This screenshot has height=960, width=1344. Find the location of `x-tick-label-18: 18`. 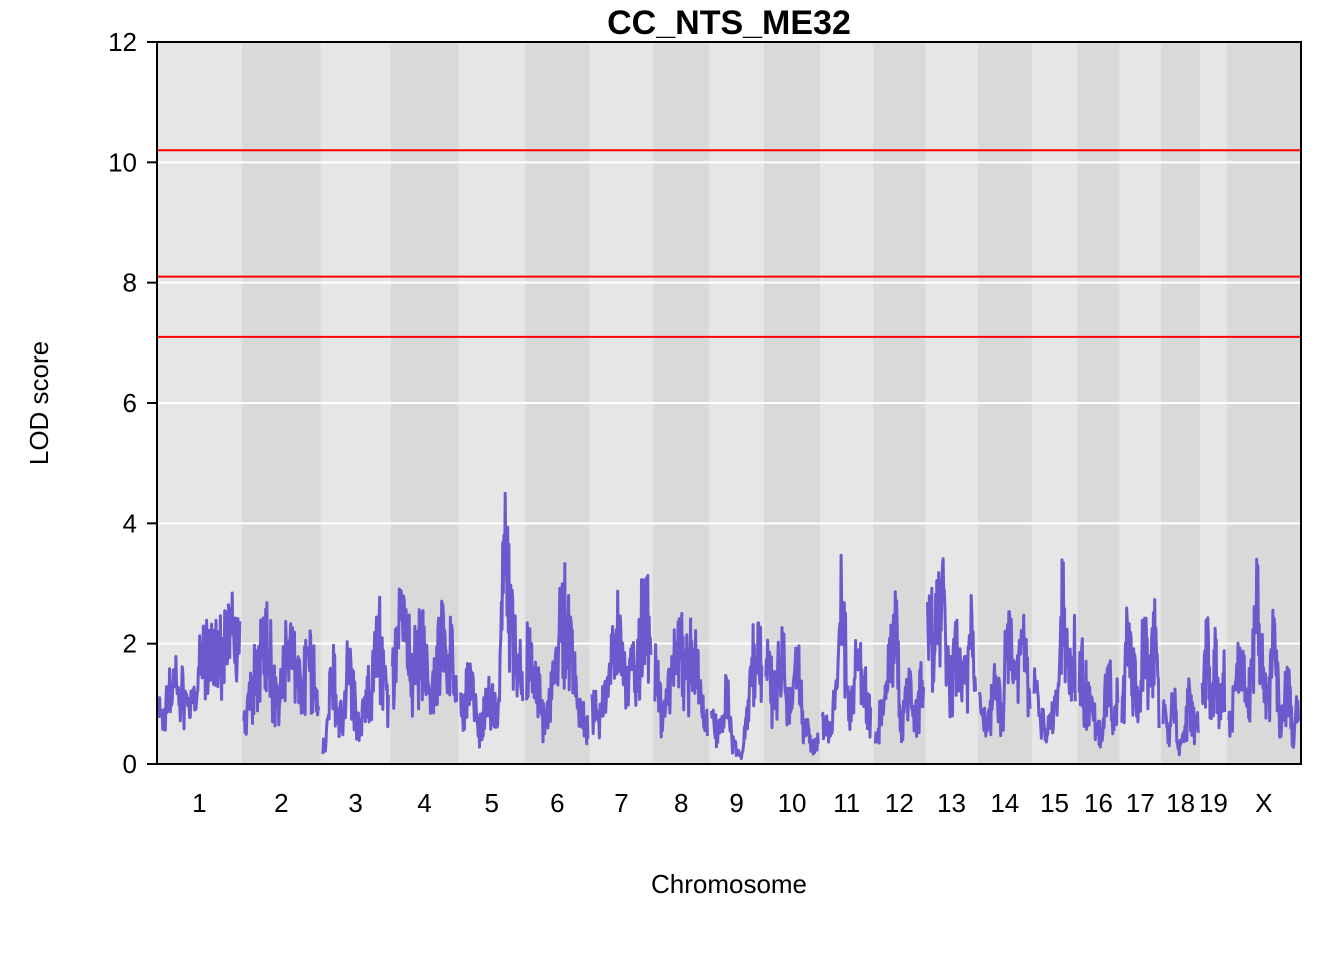

x-tick-label-18: 18 is located at coordinates (1180, 803).